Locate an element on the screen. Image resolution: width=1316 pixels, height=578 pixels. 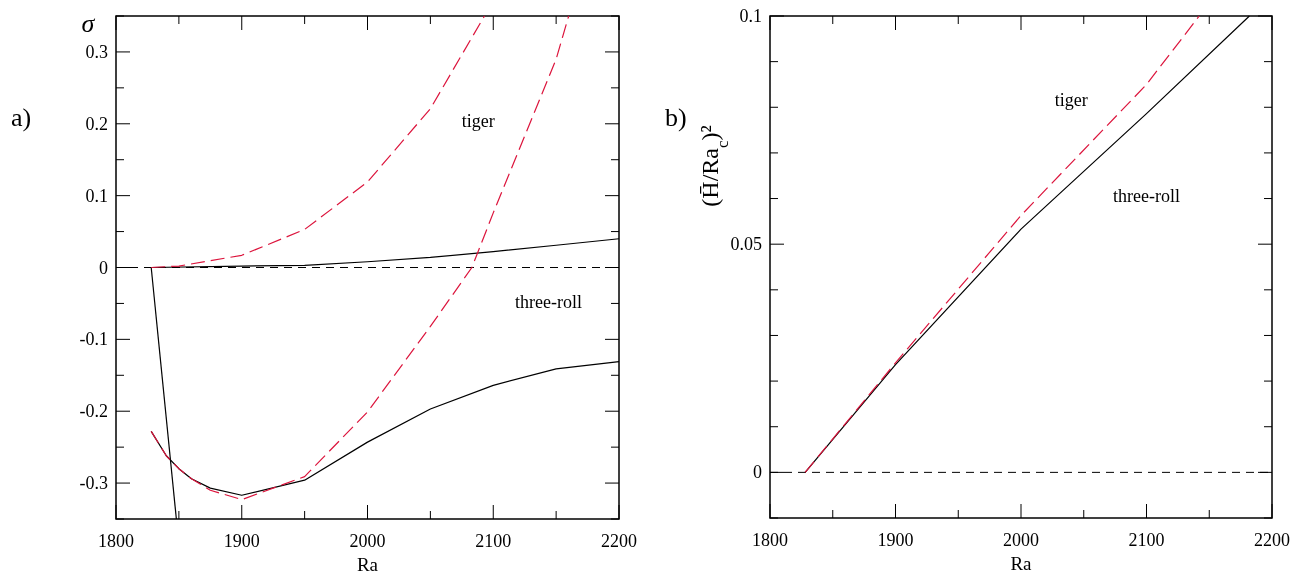
y-tick-label: 0.05 is located at coordinates (746, 244).